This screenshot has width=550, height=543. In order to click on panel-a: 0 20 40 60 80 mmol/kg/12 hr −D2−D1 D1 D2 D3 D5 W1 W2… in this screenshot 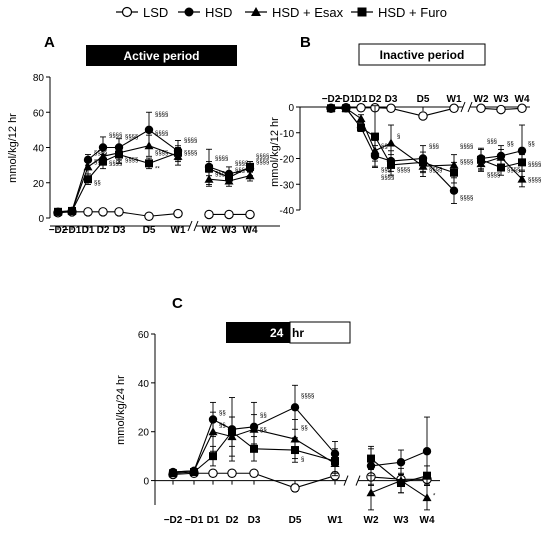, I will do `click(143, 154)`.